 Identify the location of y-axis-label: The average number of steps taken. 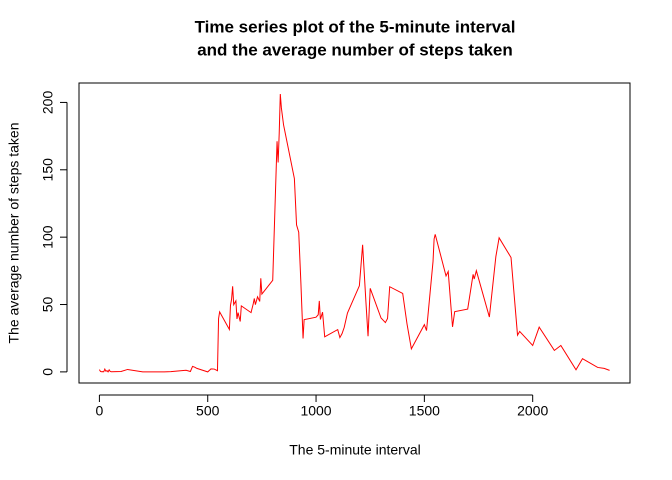
(14, 232).